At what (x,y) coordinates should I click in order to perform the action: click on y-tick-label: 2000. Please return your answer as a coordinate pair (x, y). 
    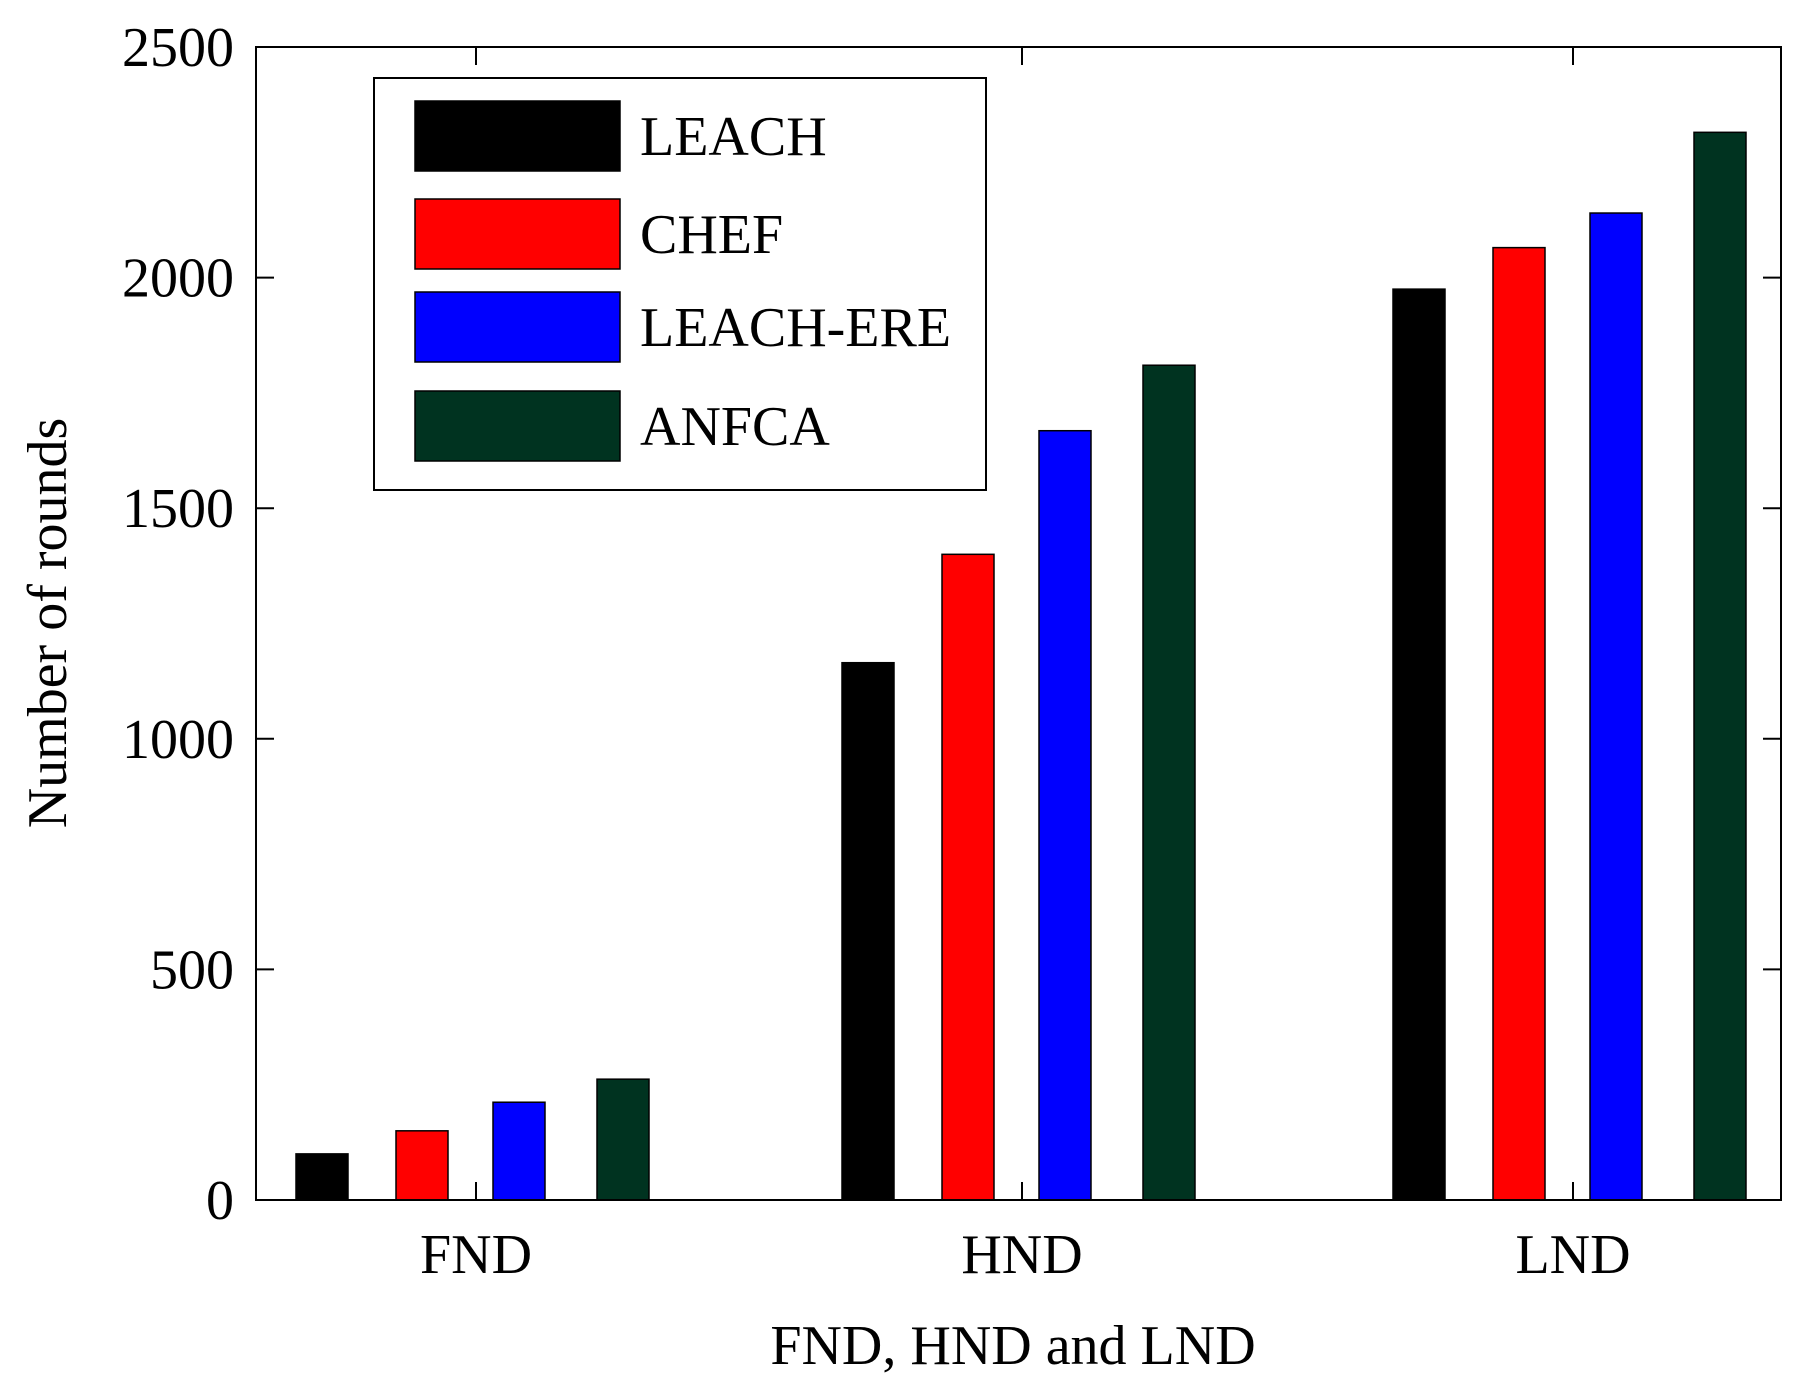
    Looking at the image, I should click on (178, 279).